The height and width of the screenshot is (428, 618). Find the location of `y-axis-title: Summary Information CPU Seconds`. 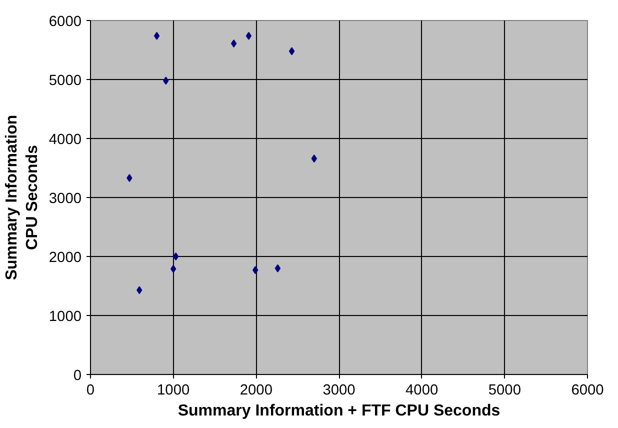

y-axis-title: Summary Information CPU Seconds is located at coordinates (22, 197).